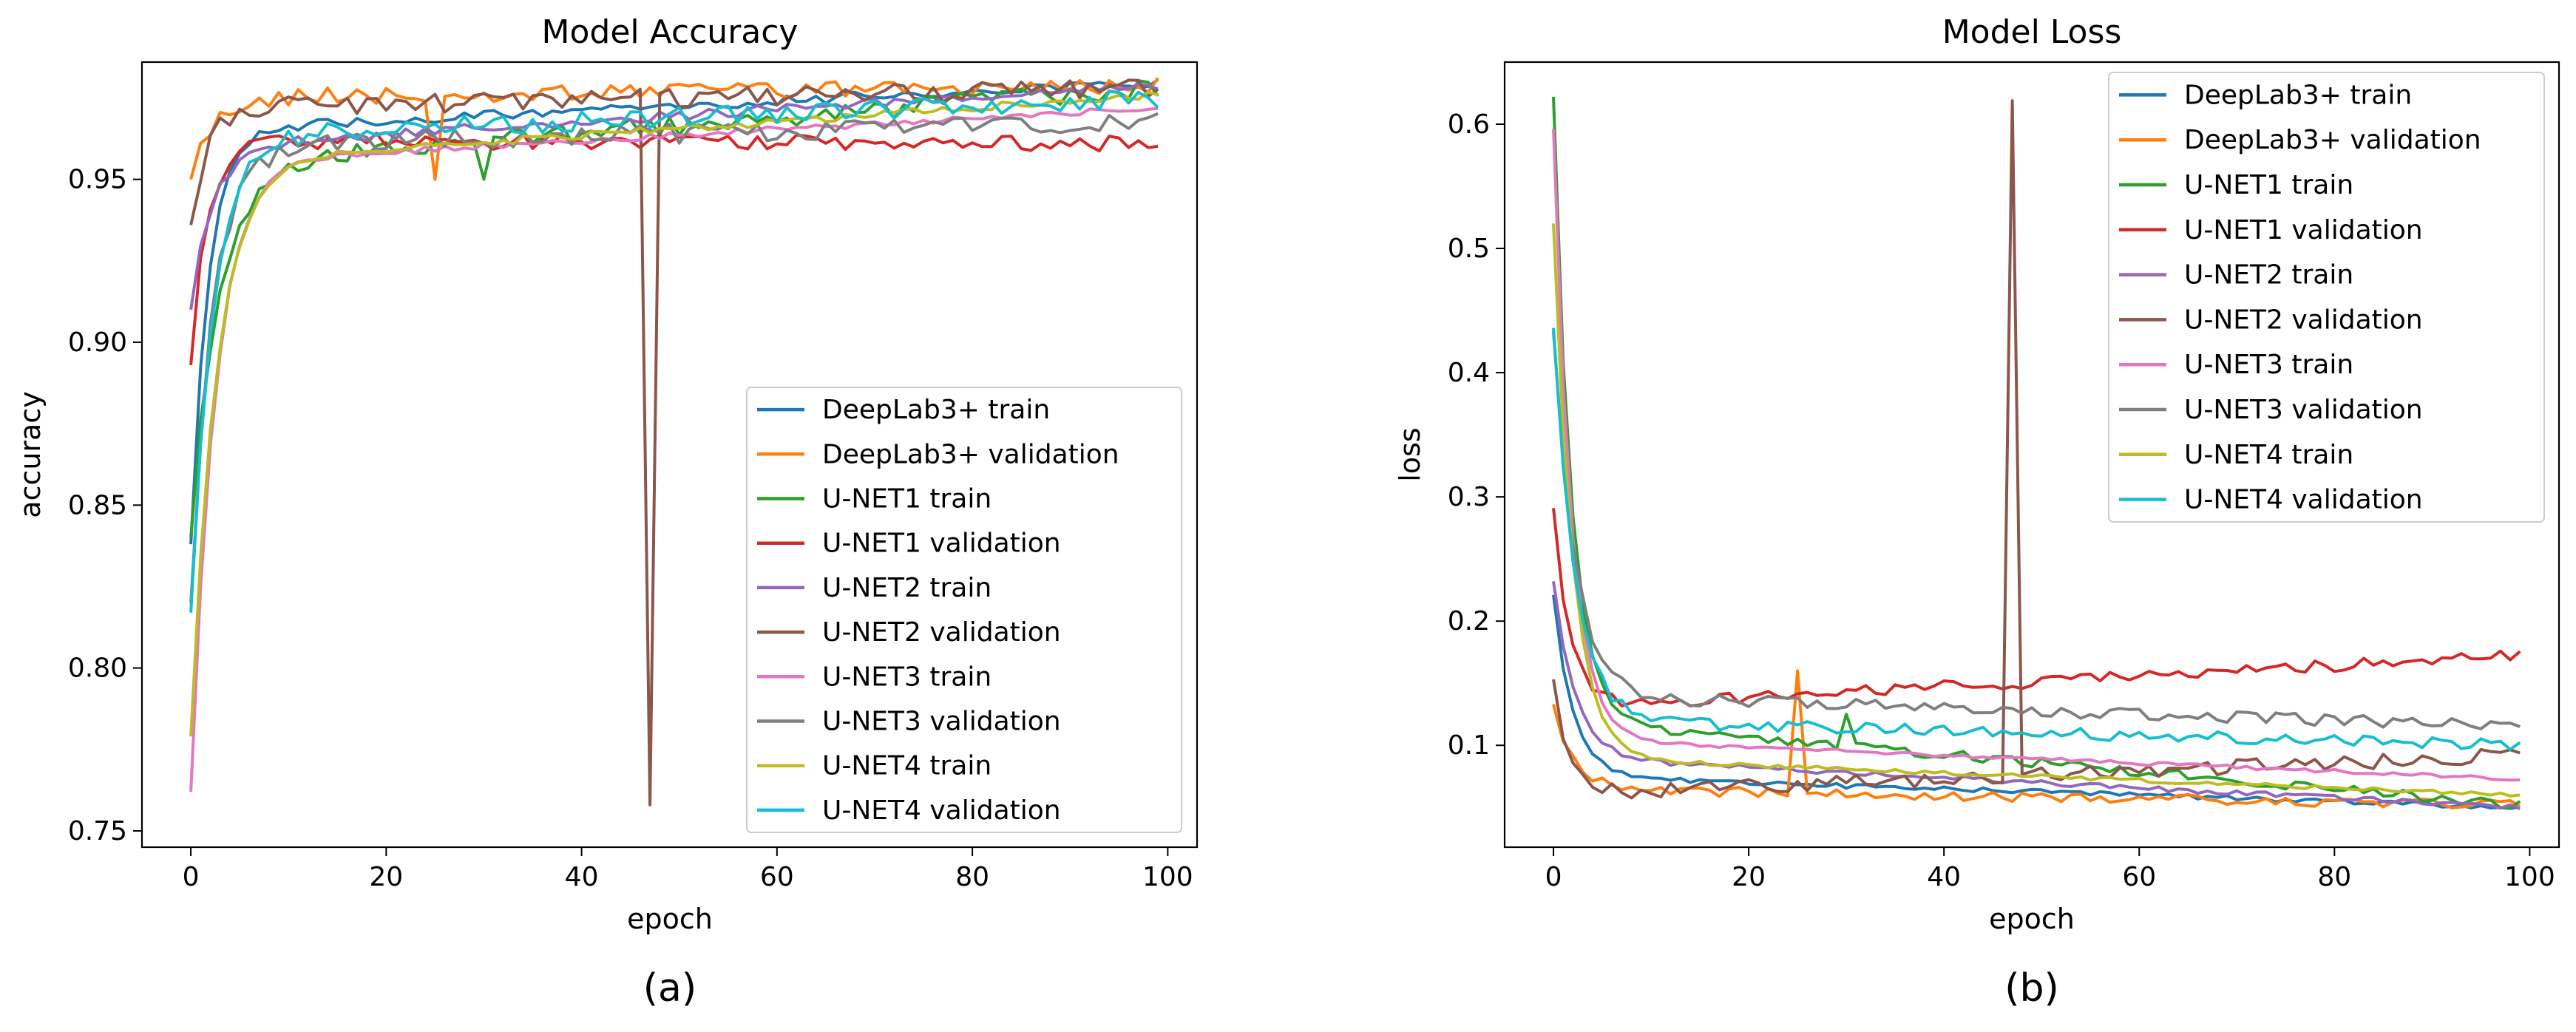 Image resolution: width=2576 pixels, height=1032 pixels. Describe the element at coordinates (97, 505) in the screenshot. I see `y-tick-label: 0.85` at that location.